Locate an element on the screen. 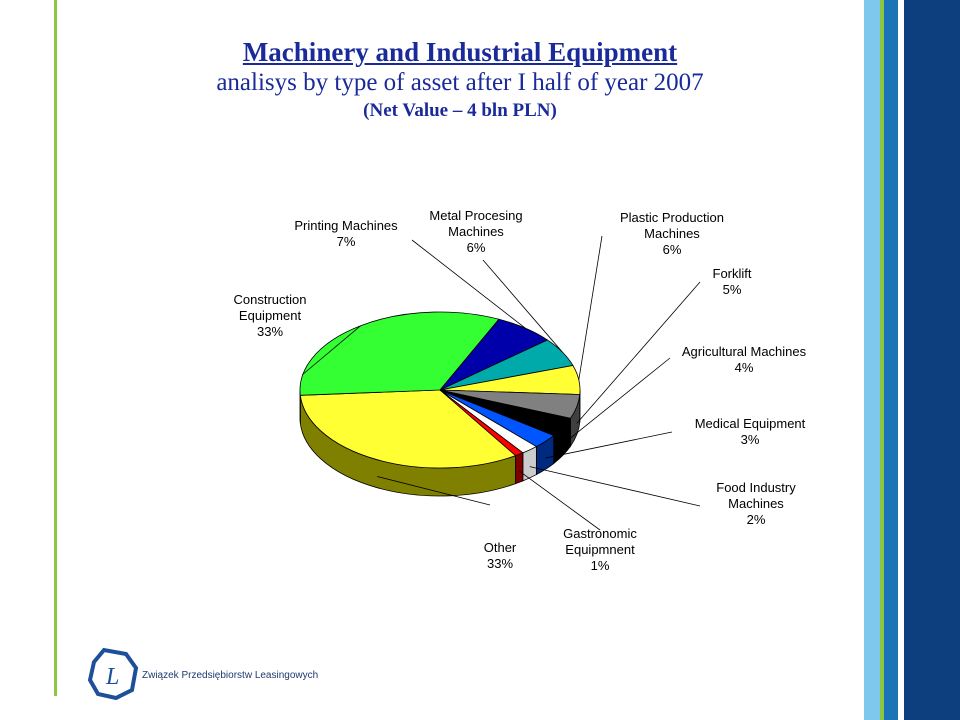  stripe-navy is located at coordinates (932, 360).